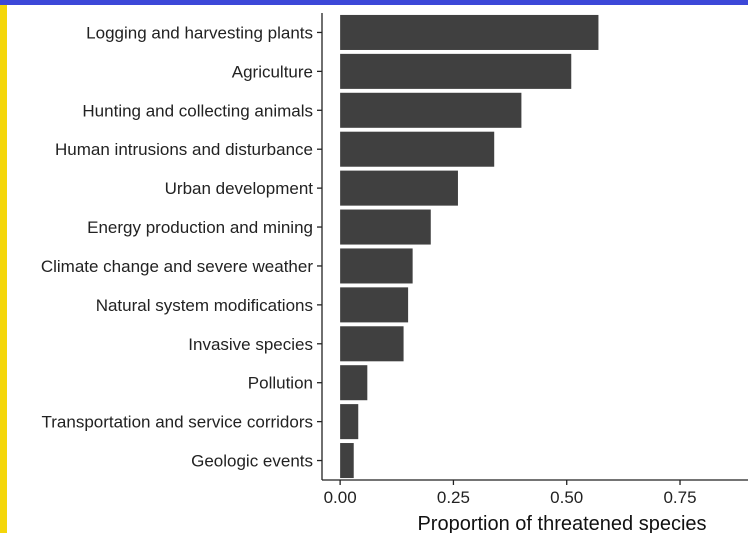 The image size is (748, 533). I want to click on y-tick-label: Natural system modifications, so click(204, 305).